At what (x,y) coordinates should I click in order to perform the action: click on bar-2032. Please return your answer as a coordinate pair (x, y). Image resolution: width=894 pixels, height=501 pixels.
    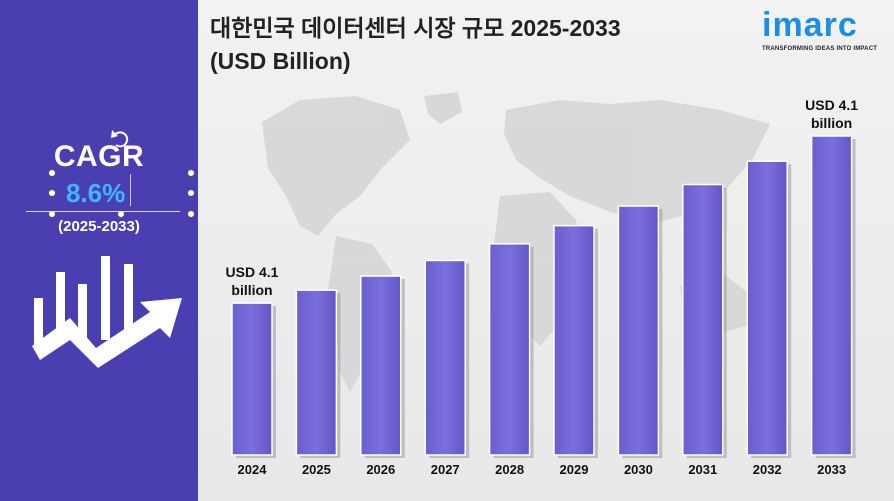
    Looking at the image, I should click on (767, 308).